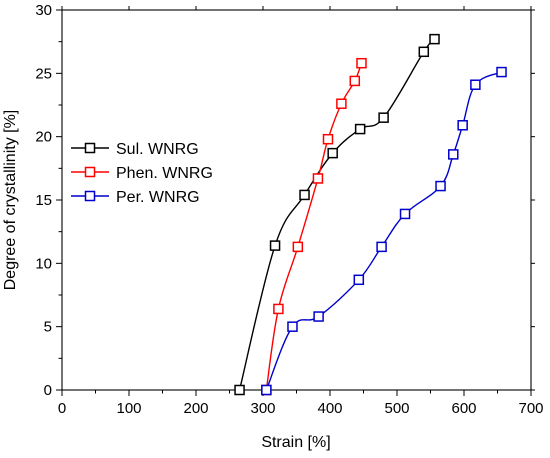 This screenshot has height=458, width=550. Describe the element at coordinates (396, 408) in the screenshot. I see `x-tick-label: 500` at that location.